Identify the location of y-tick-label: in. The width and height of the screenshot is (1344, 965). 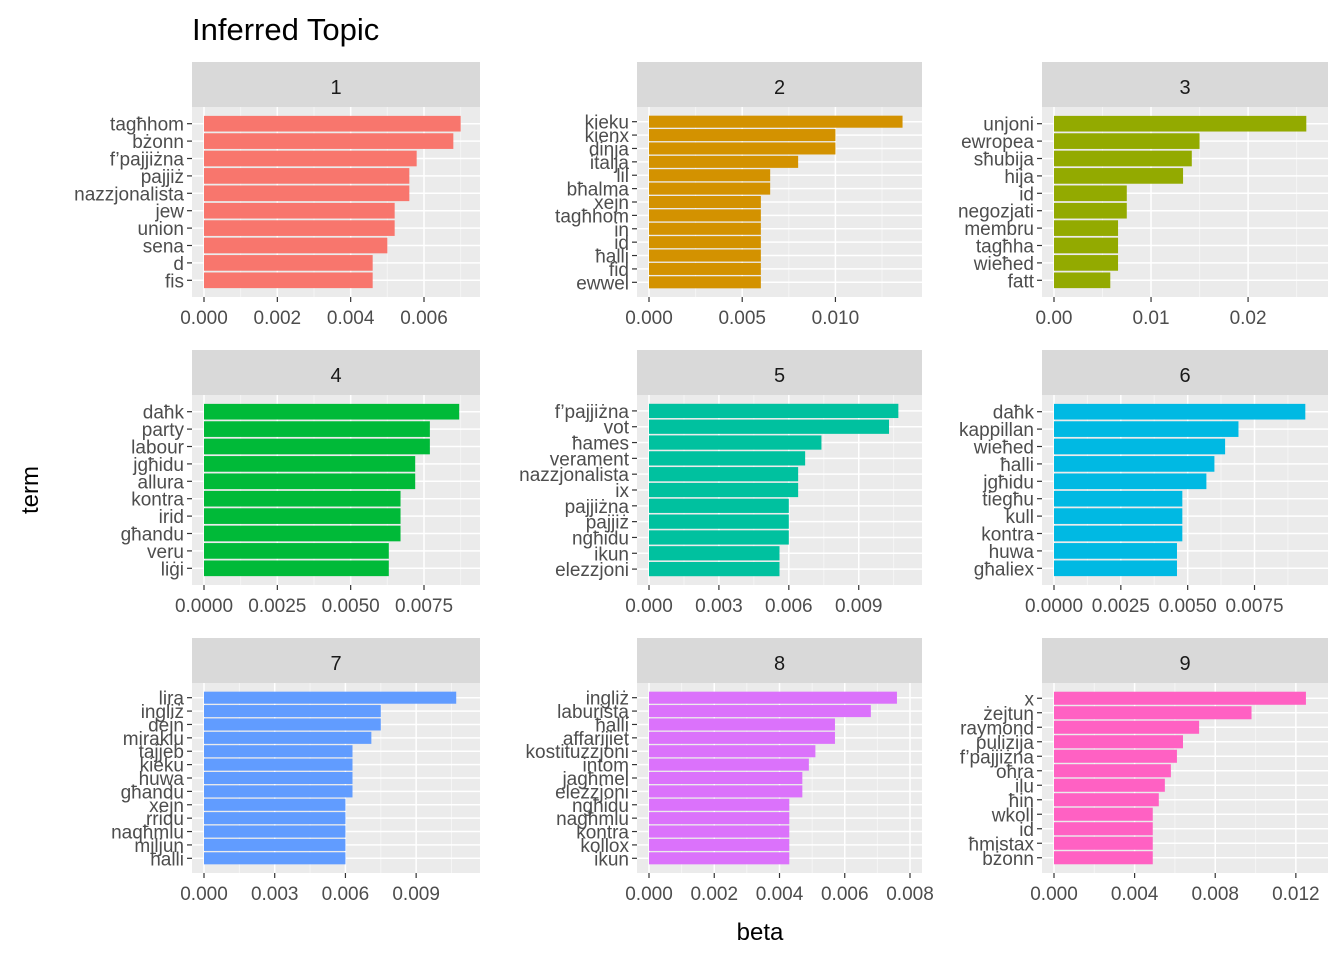
(621, 230).